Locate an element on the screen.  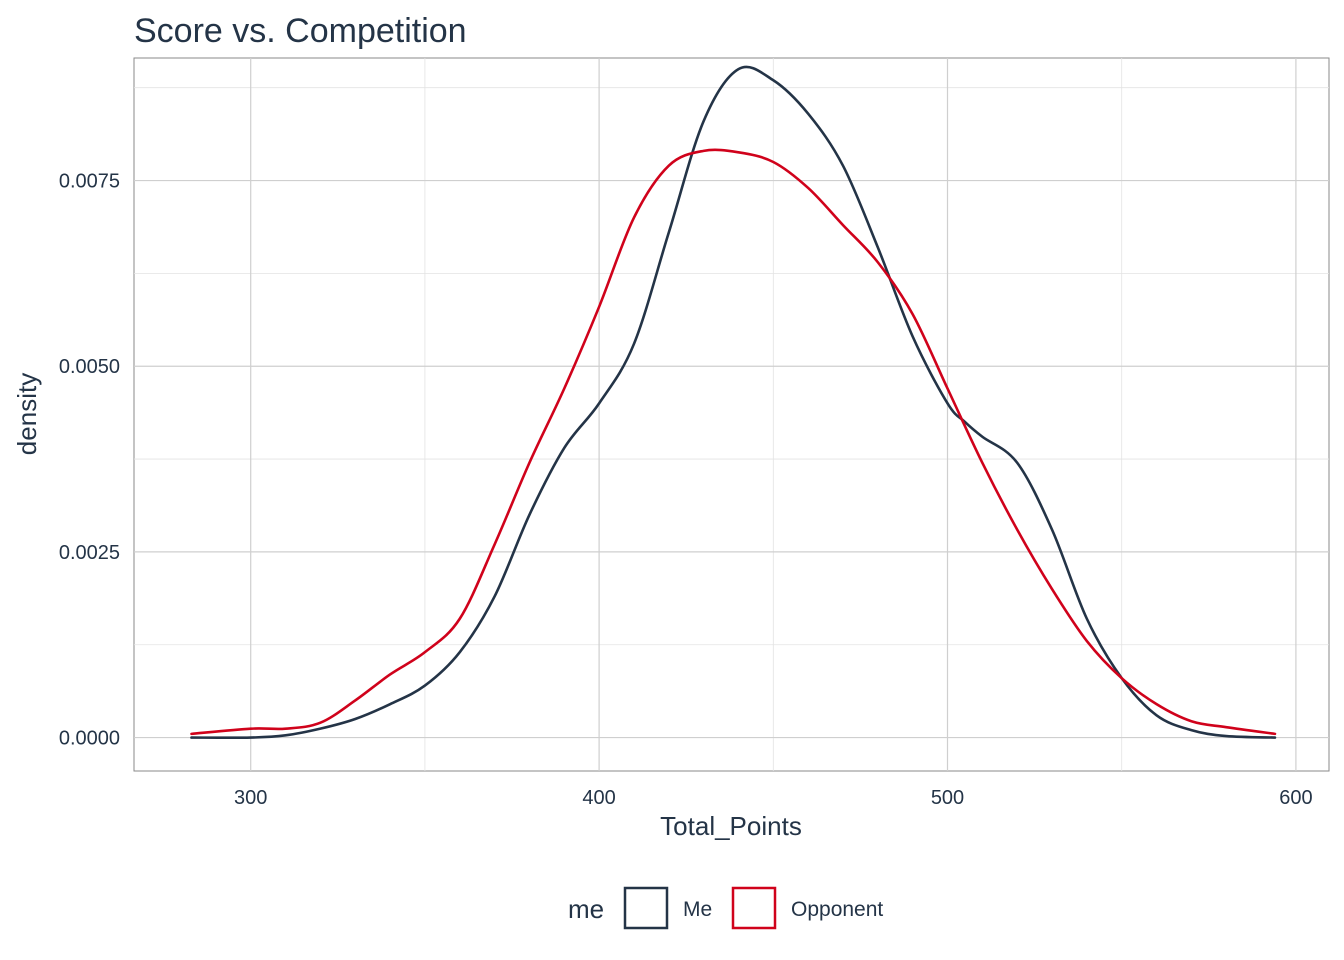
legend: me Me Opponent is located at coordinates (725, 908).